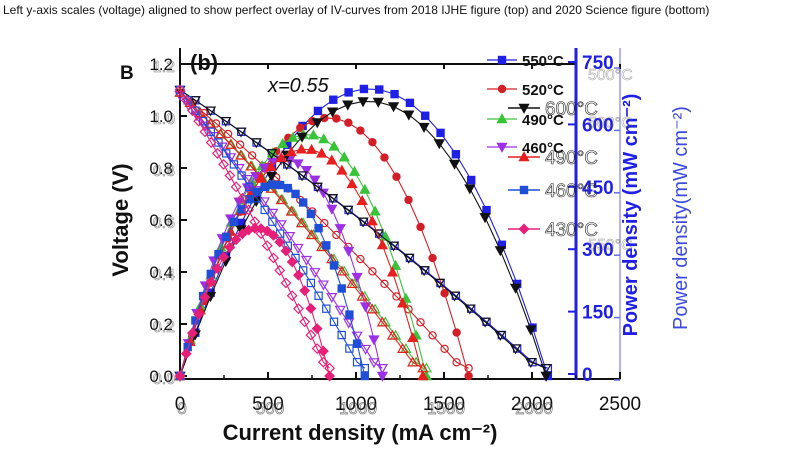 Image resolution: width=787 pixels, height=464 pixels. I want to click on y-tick-label-ghost: 0.8, so click(164, 171).